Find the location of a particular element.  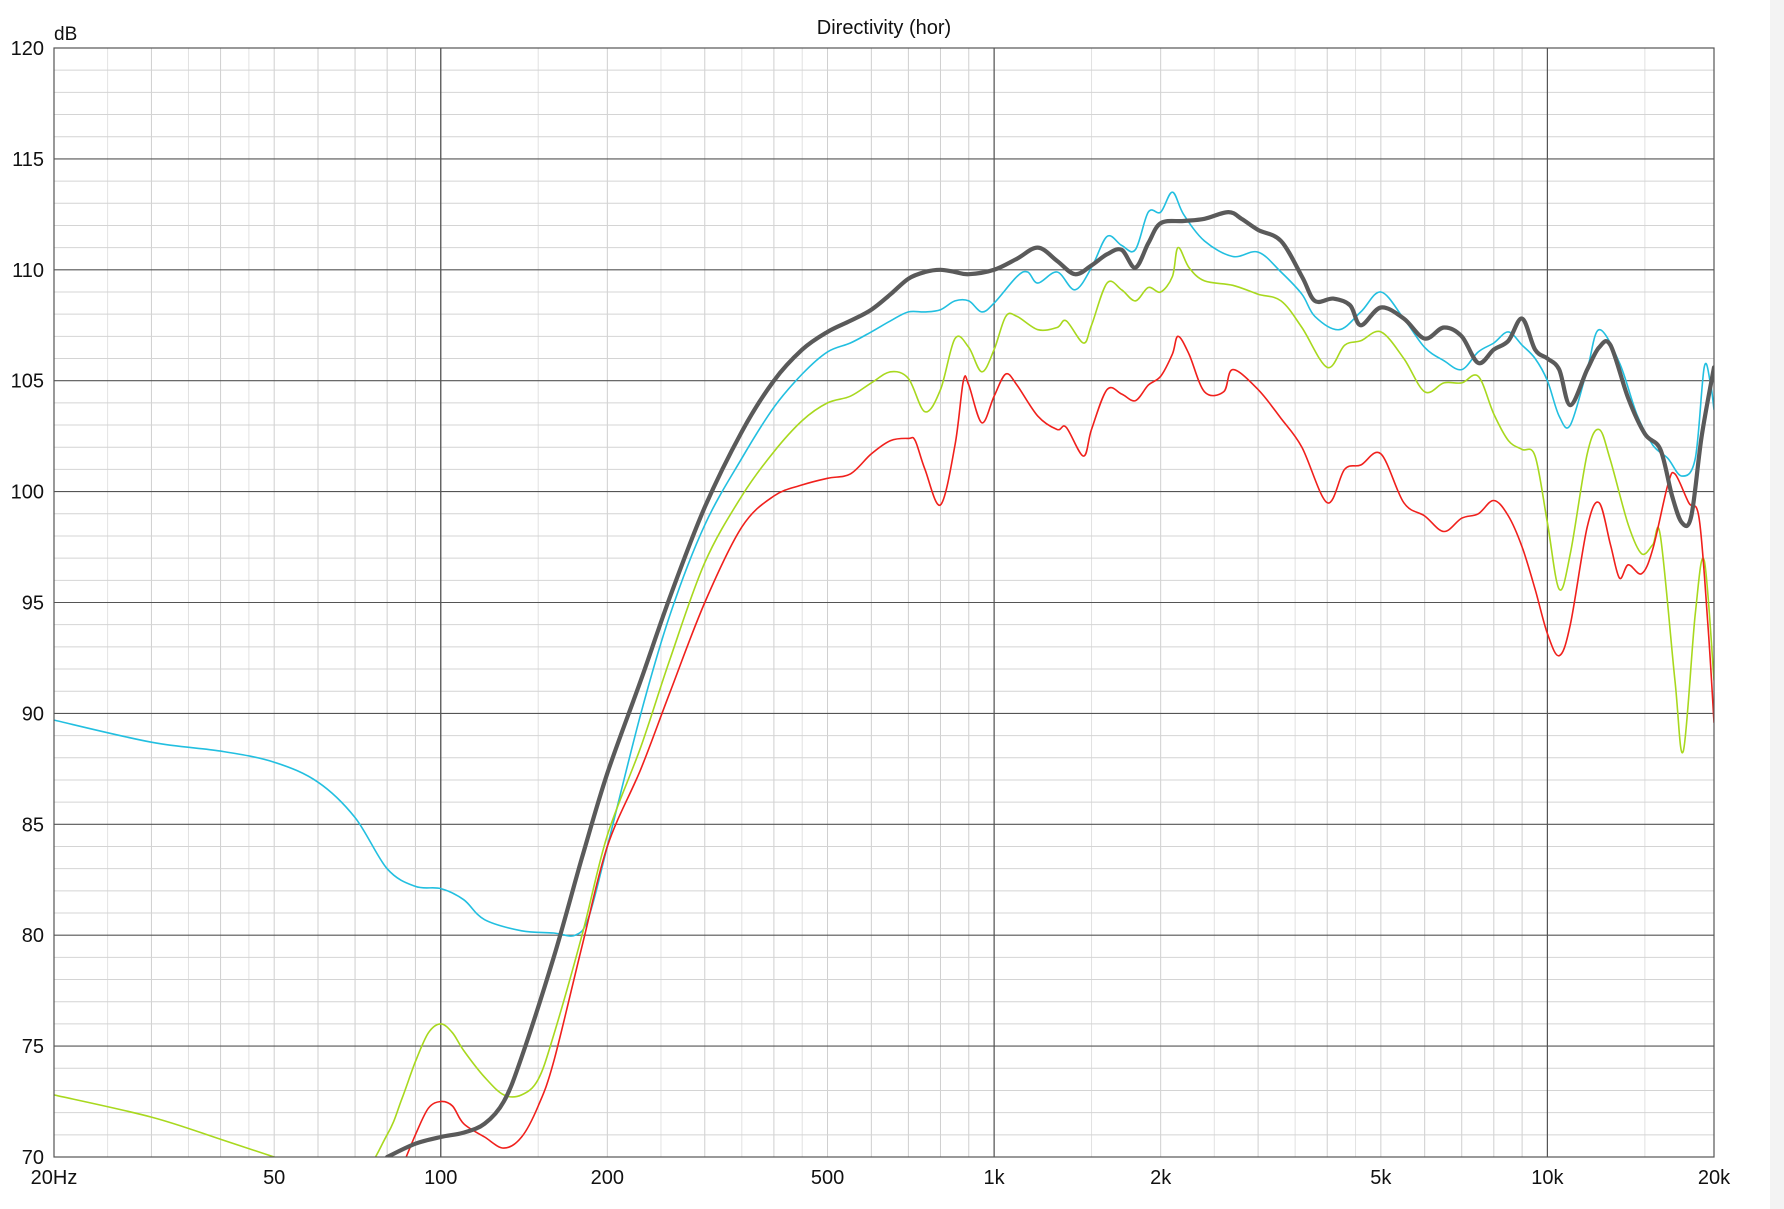

y-tick-label: 110 is located at coordinates (28, 271).